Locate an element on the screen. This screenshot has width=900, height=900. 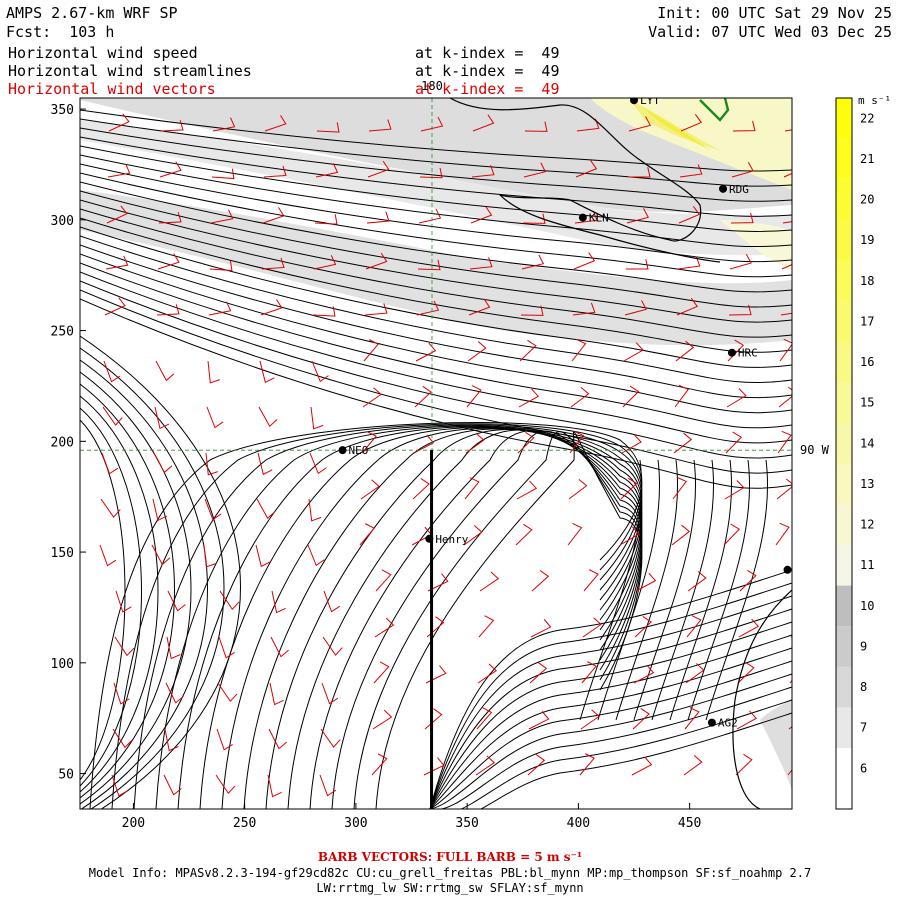
colorbar-label: 11 is located at coordinates (867, 565).